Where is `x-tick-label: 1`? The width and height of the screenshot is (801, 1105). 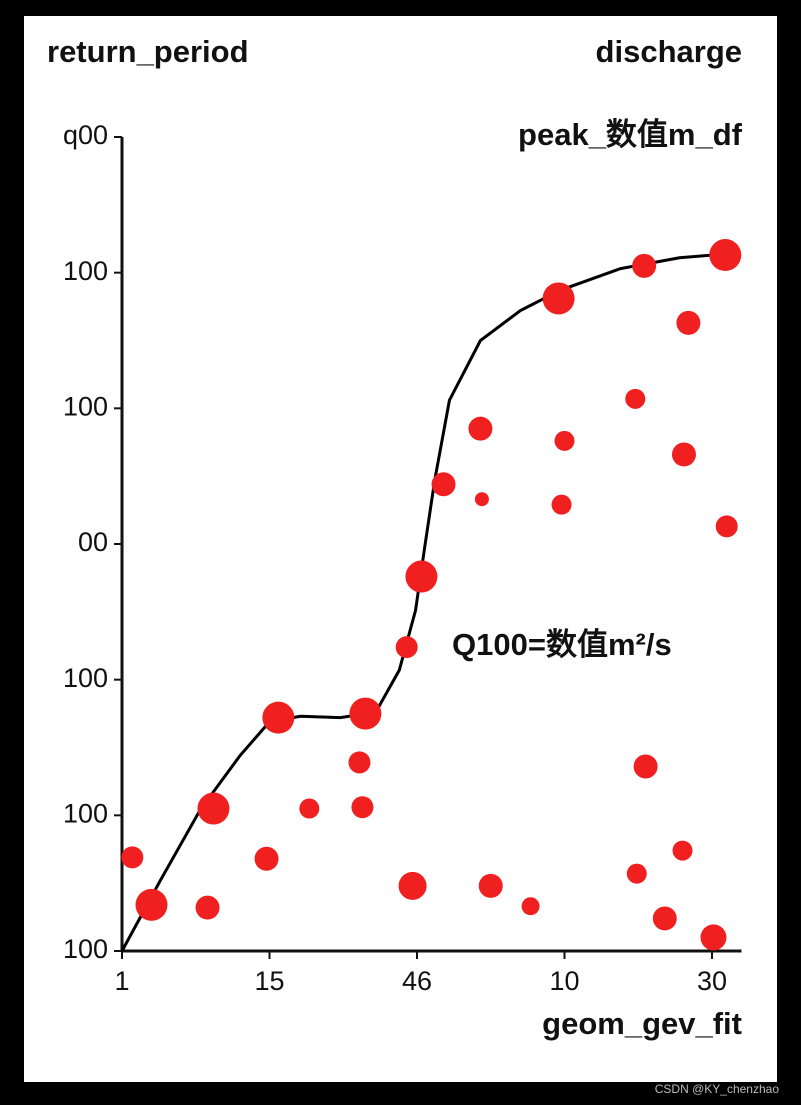
x-tick-label: 1 is located at coordinates (121, 981).